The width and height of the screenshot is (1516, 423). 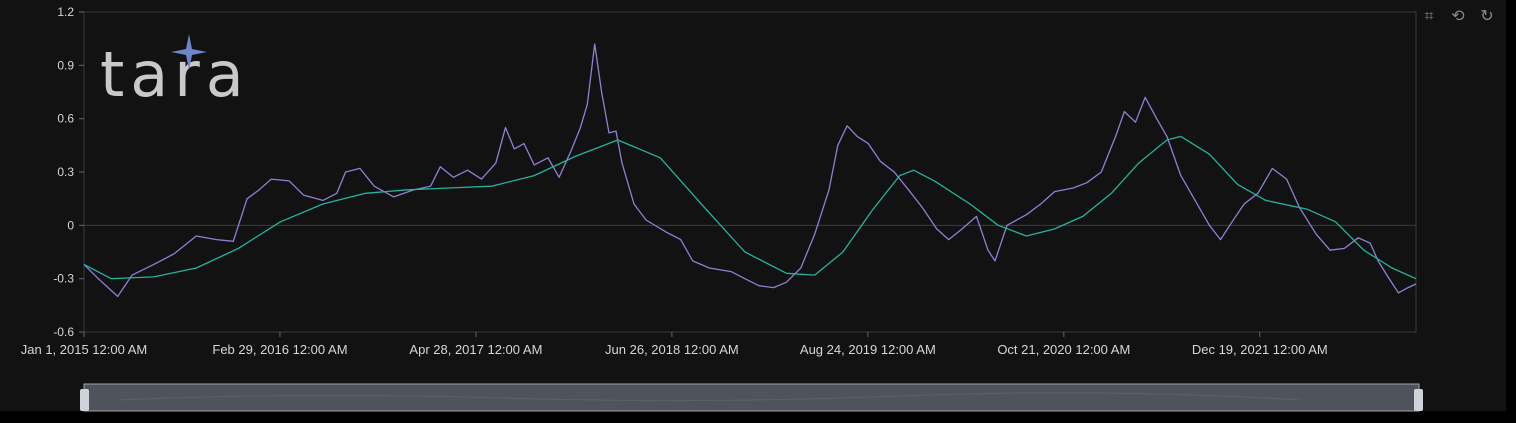 I want to click on data-zoom-handle-right, so click(x=1418, y=400).